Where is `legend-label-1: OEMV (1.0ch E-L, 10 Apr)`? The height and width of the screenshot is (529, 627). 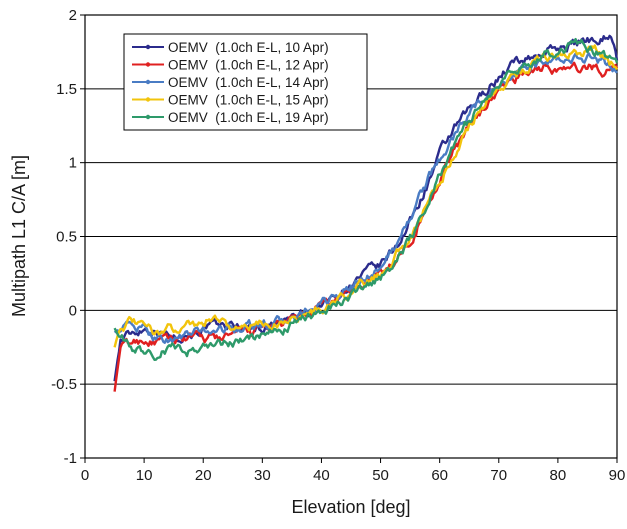 legend-label-1: OEMV (1.0ch E-L, 10 Apr) is located at coordinates (248, 47).